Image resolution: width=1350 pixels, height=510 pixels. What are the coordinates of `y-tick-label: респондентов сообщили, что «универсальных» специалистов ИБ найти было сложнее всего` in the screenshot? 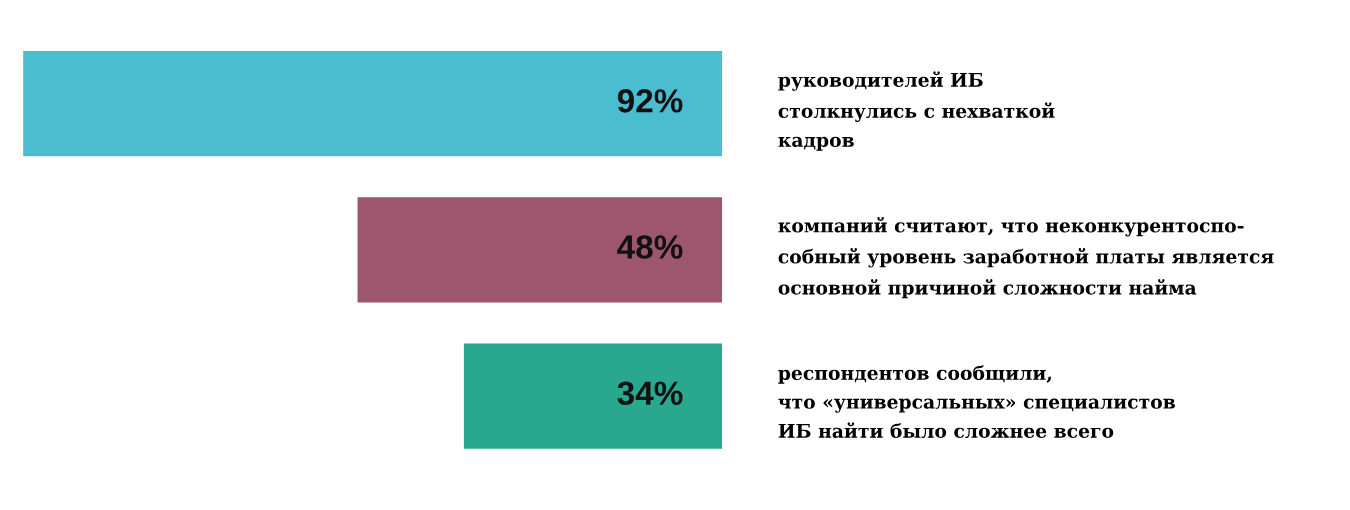 It's located at (976, 401).